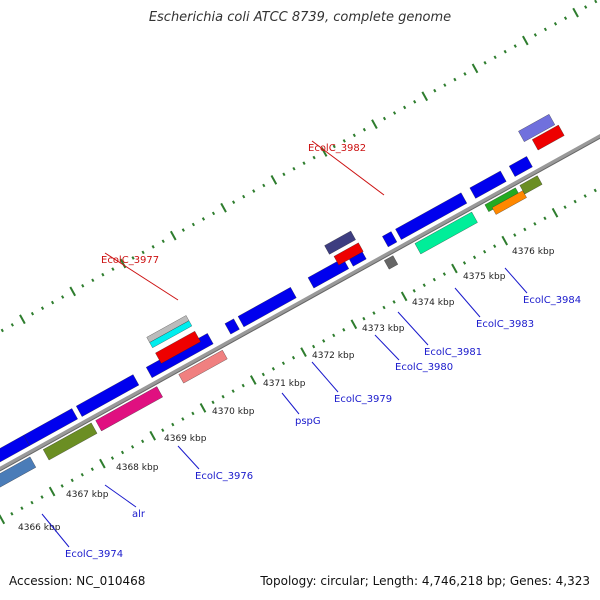  What do you see at coordinates (130, 260) in the screenshot?
I see `gene-label: EcolC_3977` at bounding box center [130, 260].